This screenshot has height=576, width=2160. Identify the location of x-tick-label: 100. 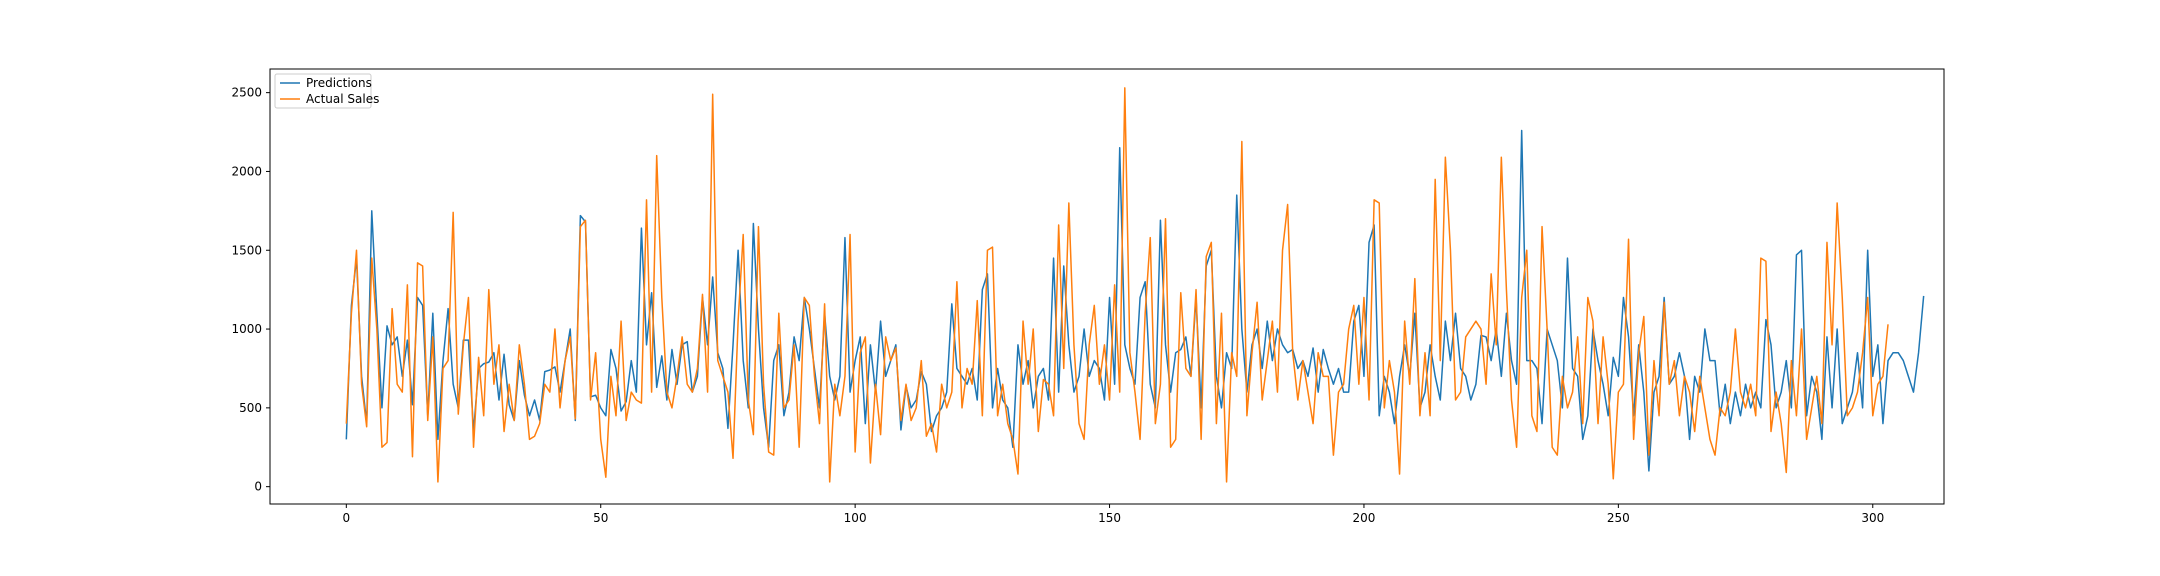
(855, 518).